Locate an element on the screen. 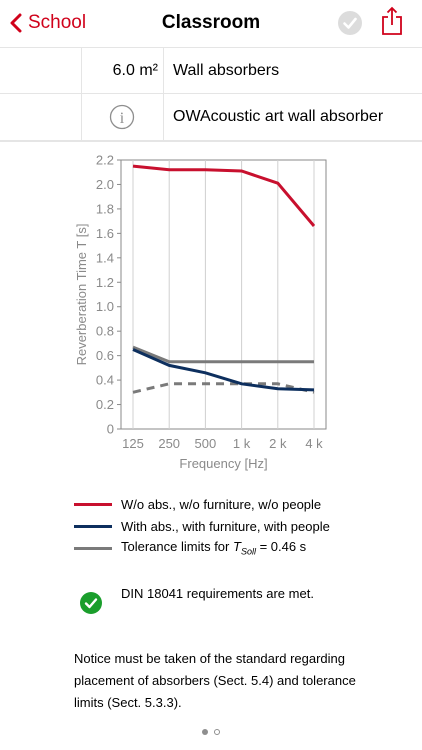  x-axis-label: Frequency [Hz] is located at coordinates (223, 463).